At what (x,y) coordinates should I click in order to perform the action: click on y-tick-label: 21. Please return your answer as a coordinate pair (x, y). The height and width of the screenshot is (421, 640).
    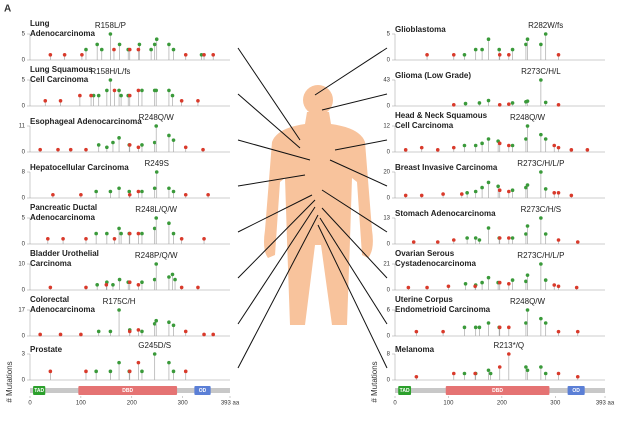
    Looking at the image, I should click on (386, 265).